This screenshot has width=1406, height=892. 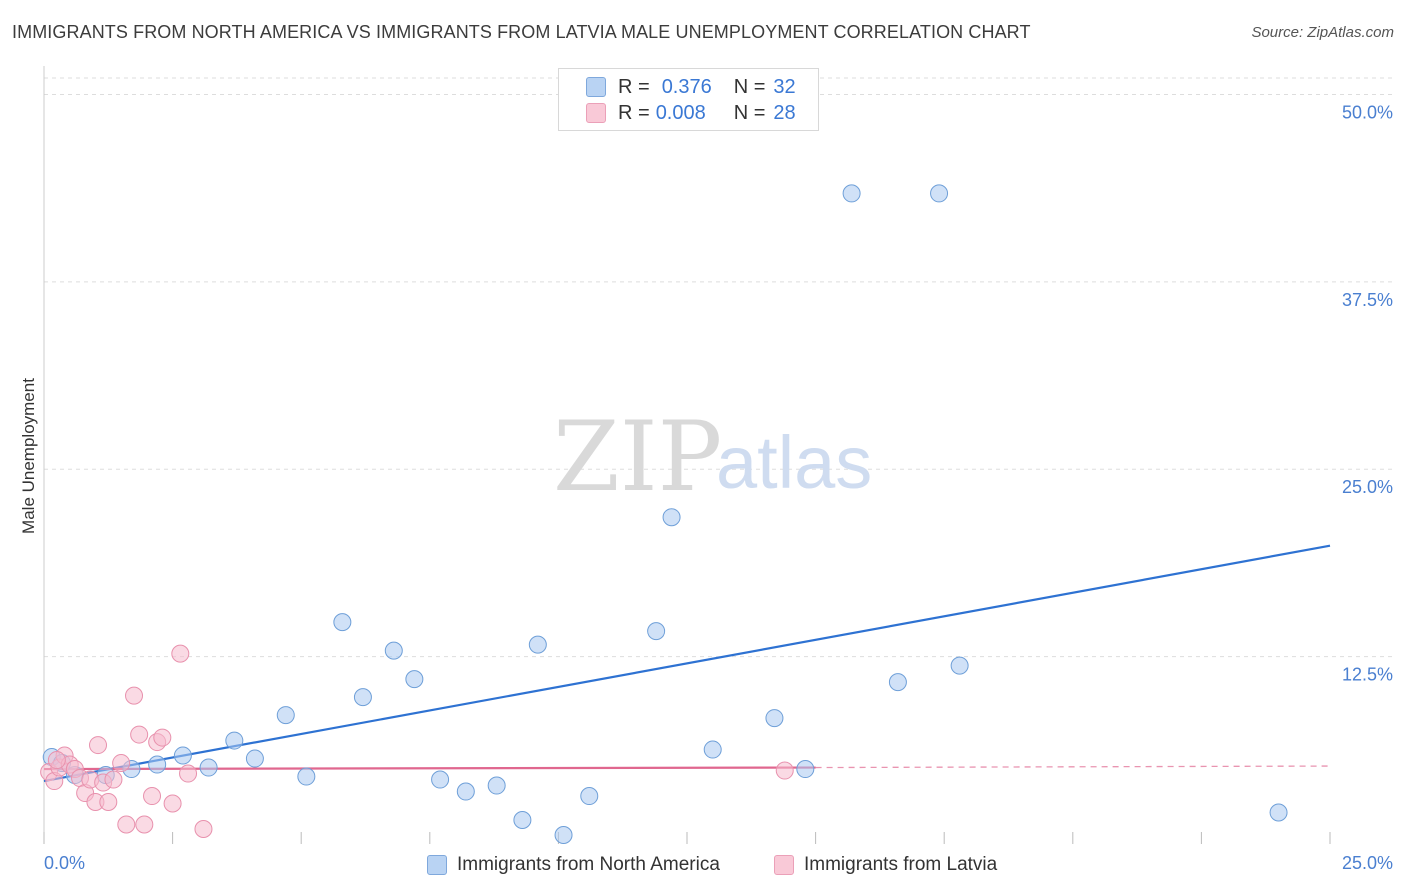 I want to click on y-tick-labels: 12.5% 25.0% 37.5% 50.0%, so click(x=1367, y=393).